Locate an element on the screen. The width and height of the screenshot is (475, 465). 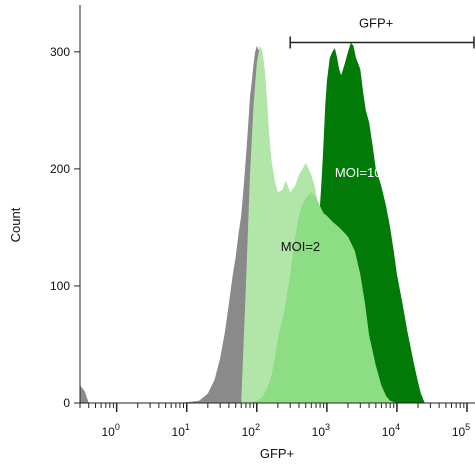
y-tick-label: 100 is located at coordinates (60, 286).